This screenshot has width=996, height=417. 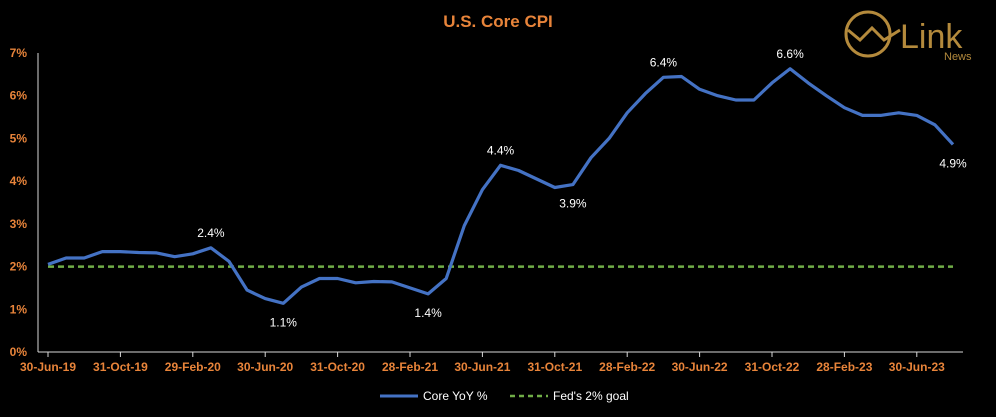 I want to click on logo-zigzag-icon, so click(x=874, y=34).